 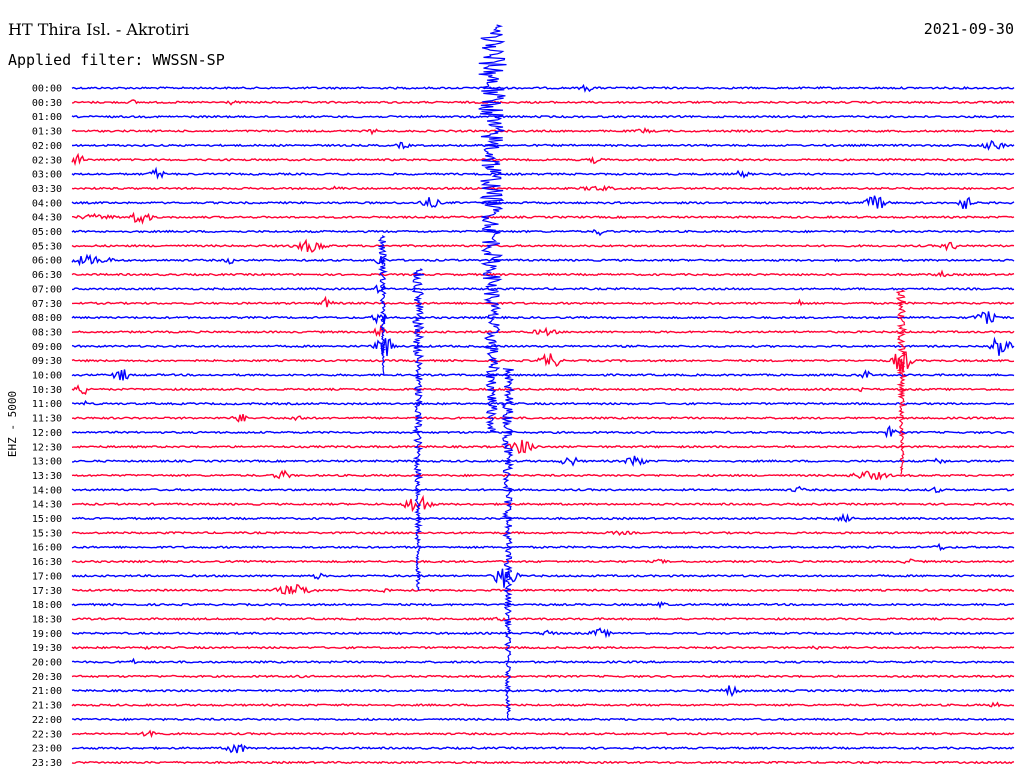 I want to click on row-time-label: 16:00, so click(x=47, y=548).